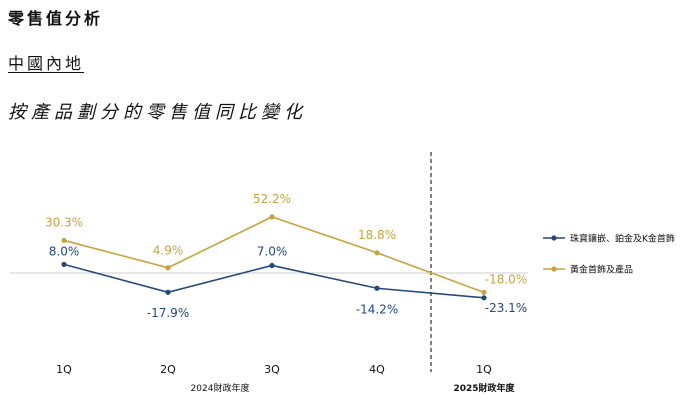 The width and height of the screenshot is (700, 403). What do you see at coordinates (168, 313) in the screenshot?
I see `data-label: -17.9%` at bounding box center [168, 313].